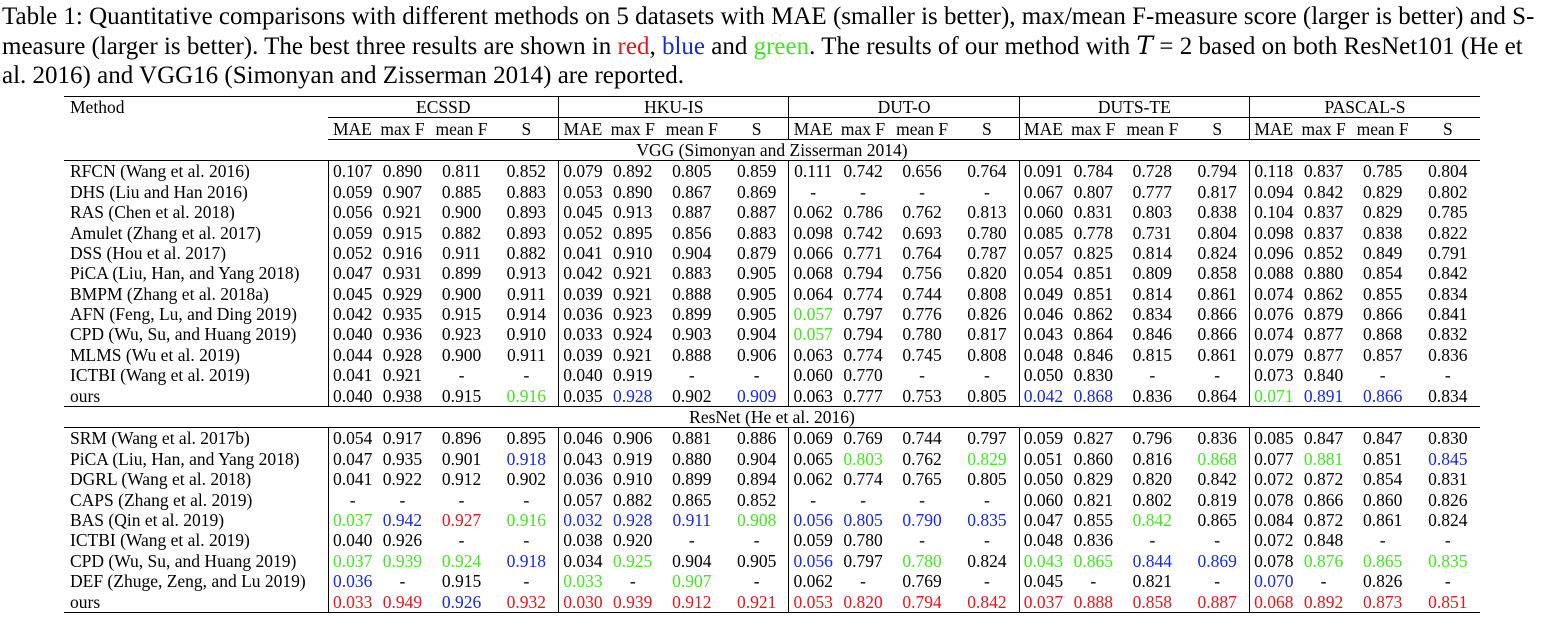  I want to click on metric-cell: 0.915, so click(461, 395).